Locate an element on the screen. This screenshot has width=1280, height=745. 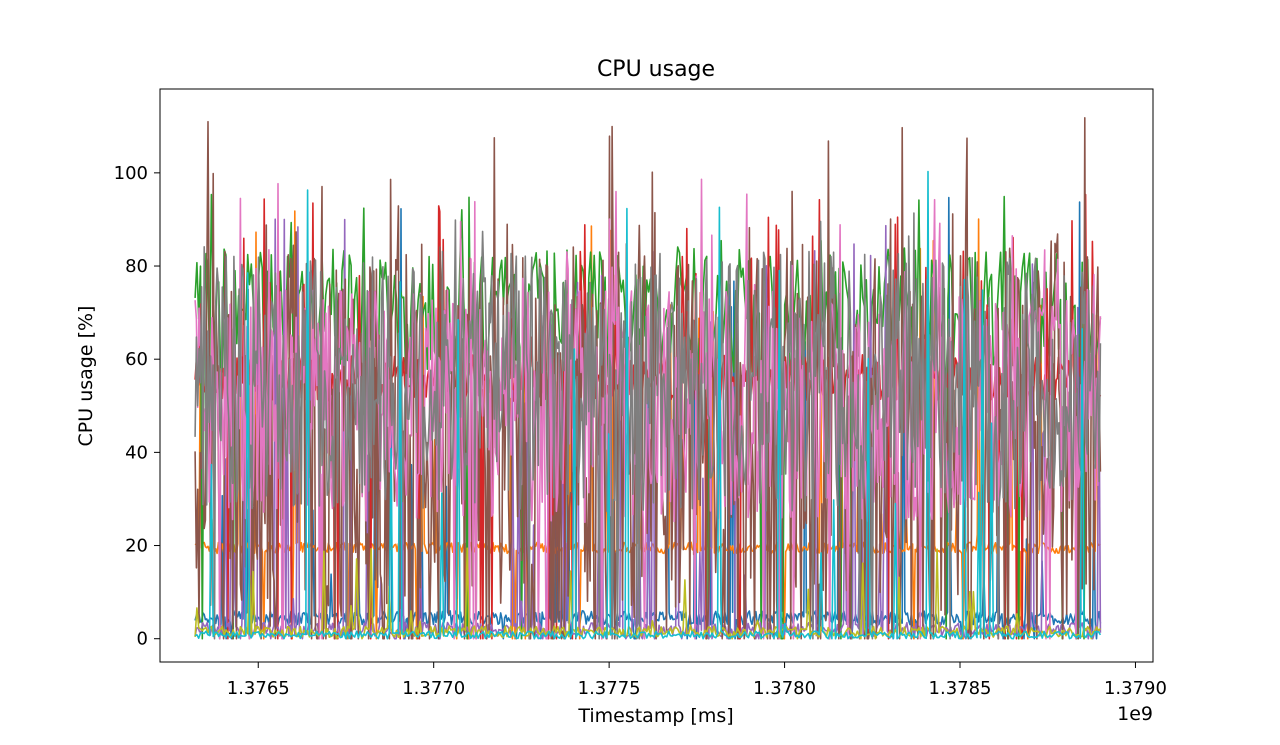
x-axis-offset-label: 1e9 is located at coordinates (1135, 714).